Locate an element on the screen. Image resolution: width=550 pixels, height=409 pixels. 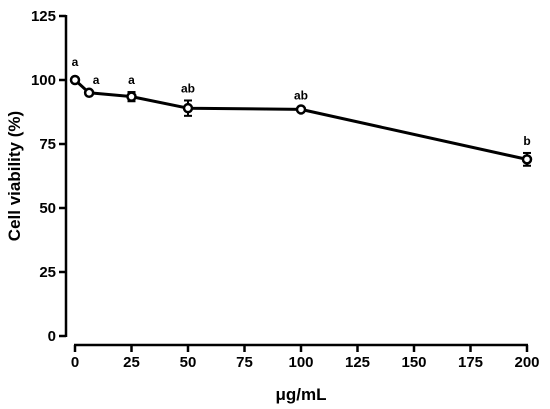
x-tick-label: 125 is located at coordinates (357, 362).